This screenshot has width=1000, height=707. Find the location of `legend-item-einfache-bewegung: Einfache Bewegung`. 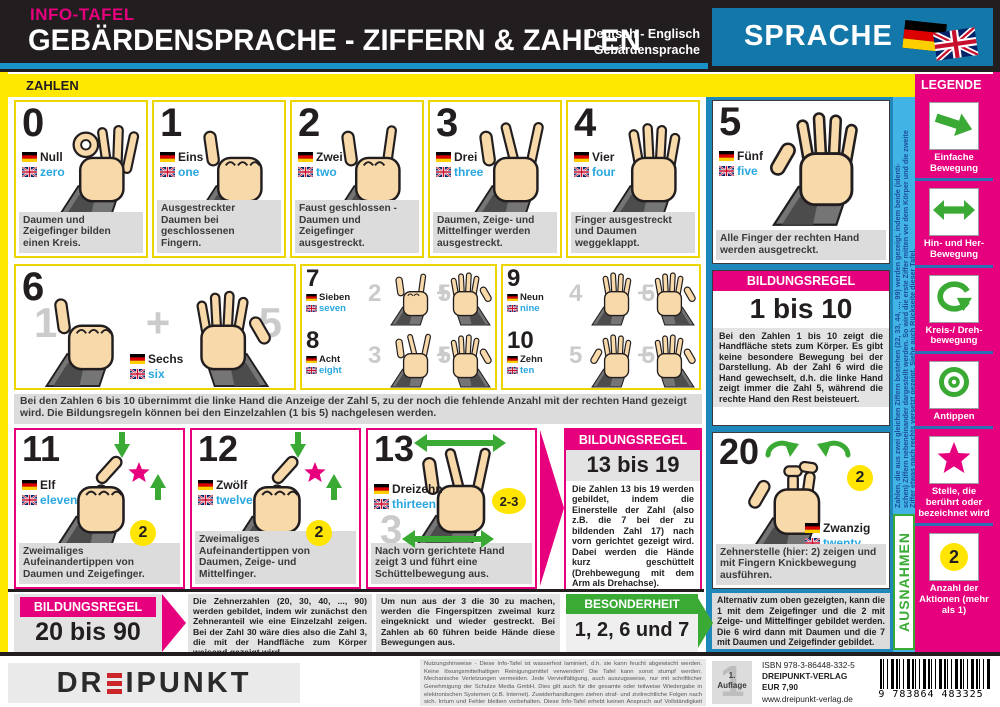

legend-item-einfache-bewegung: Einfache Bewegung is located at coordinates (954, 136).